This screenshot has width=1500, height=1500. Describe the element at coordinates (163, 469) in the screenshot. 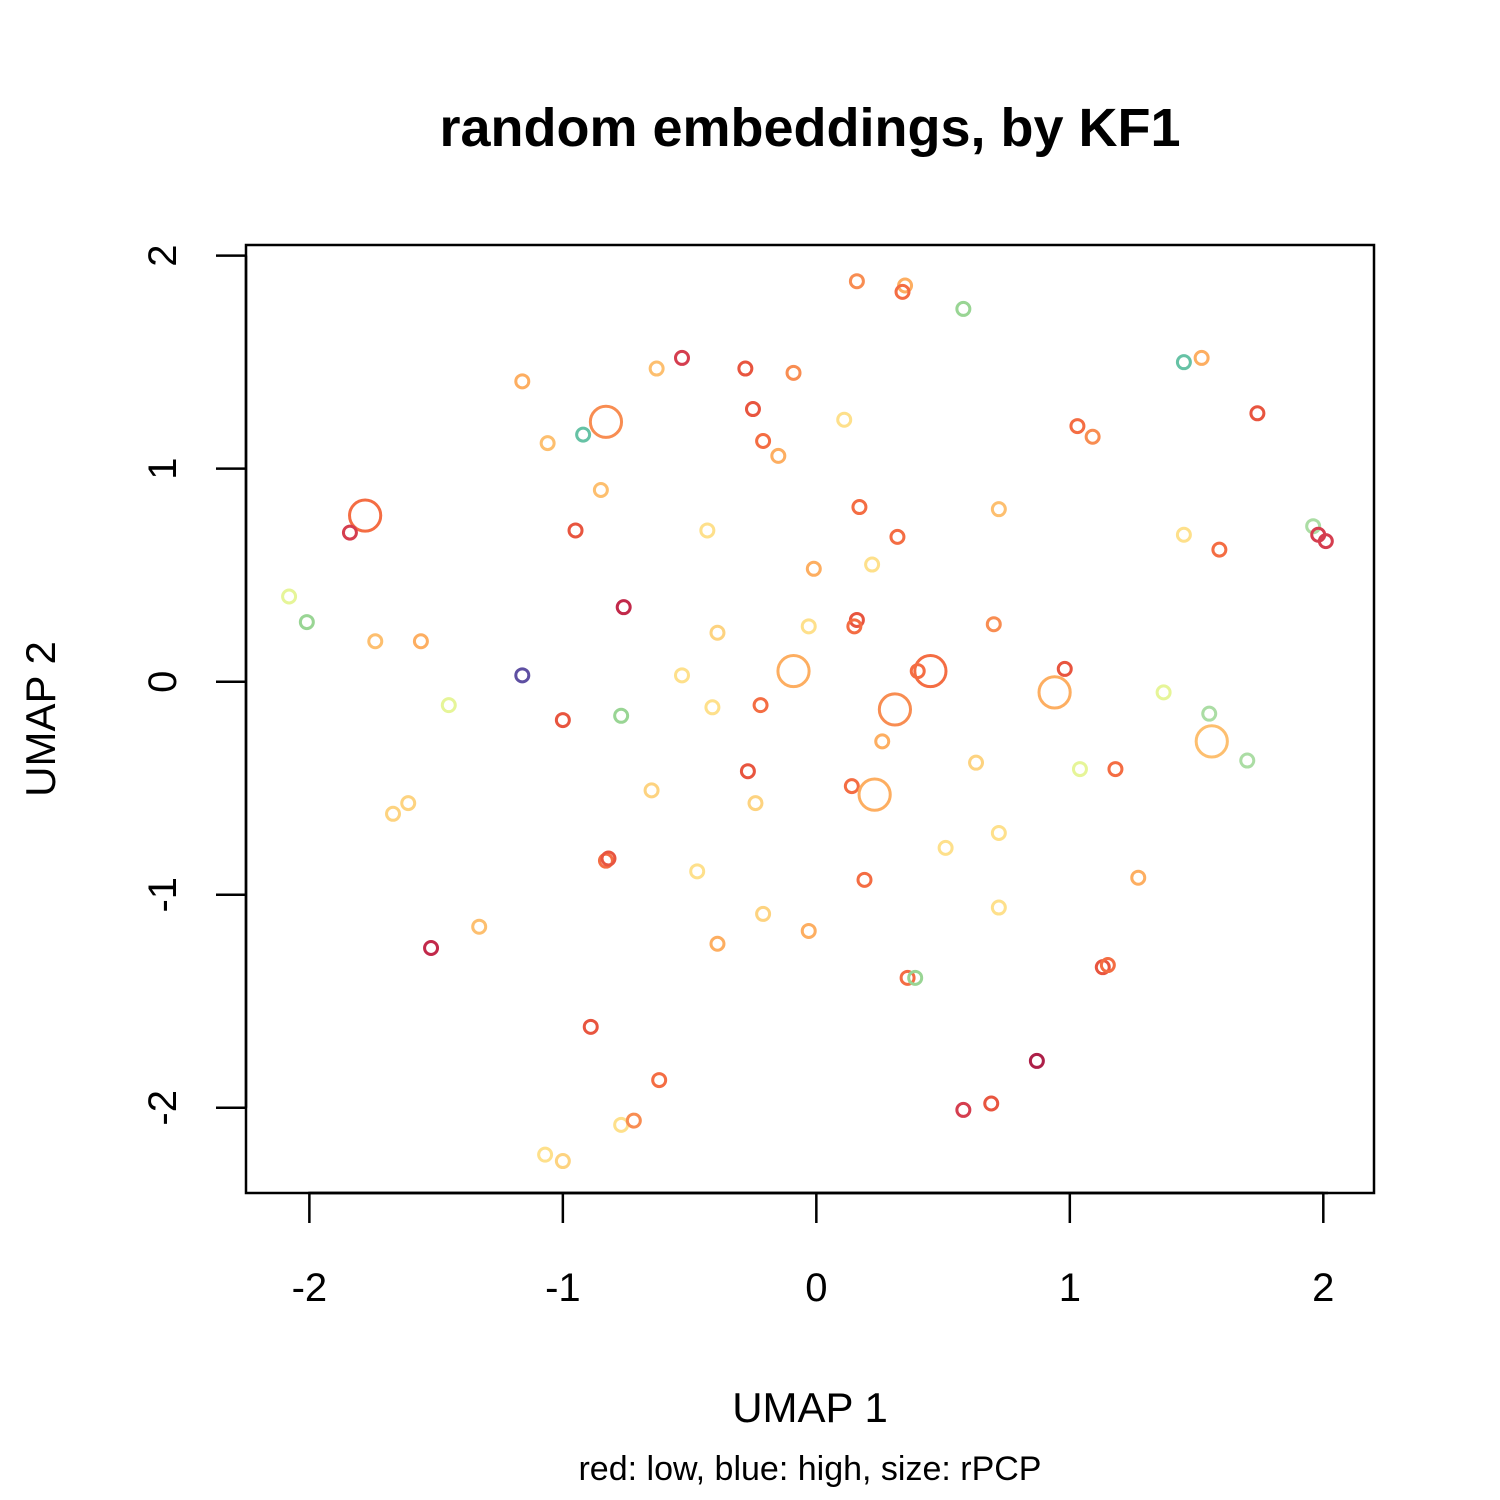

I see `y-tick-label: 1` at that location.